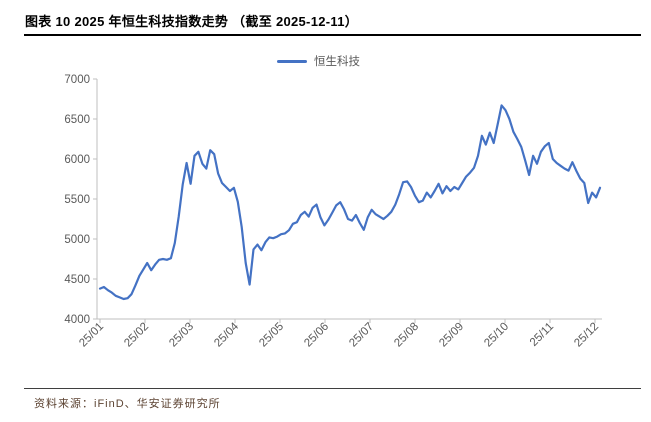 The image size is (651, 422). I want to click on x-tick-label: 25/11, so click(542, 335).